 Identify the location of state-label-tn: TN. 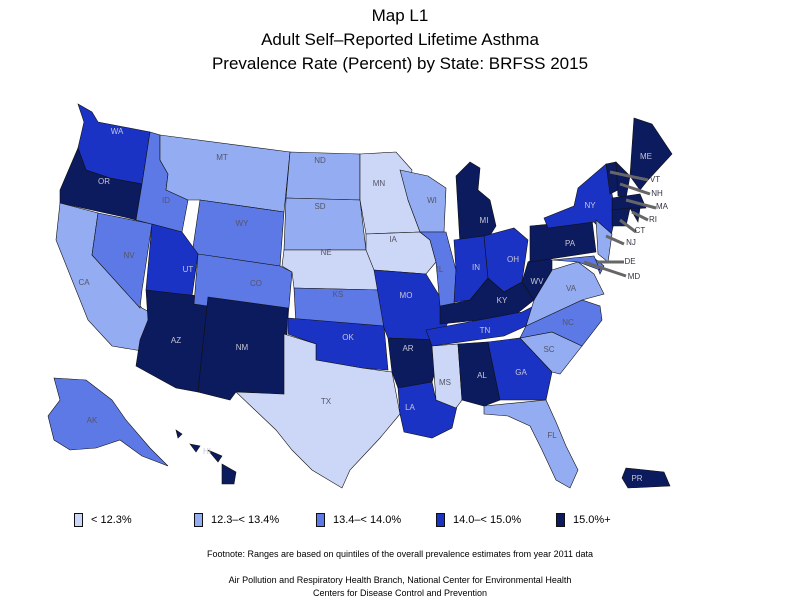
(485, 330).